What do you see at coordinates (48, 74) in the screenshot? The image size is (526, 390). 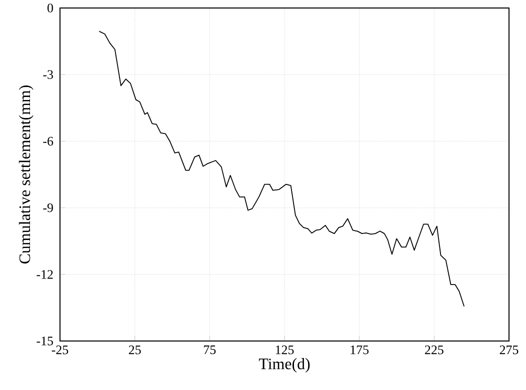 I see `y-tick-label: -3` at bounding box center [48, 74].